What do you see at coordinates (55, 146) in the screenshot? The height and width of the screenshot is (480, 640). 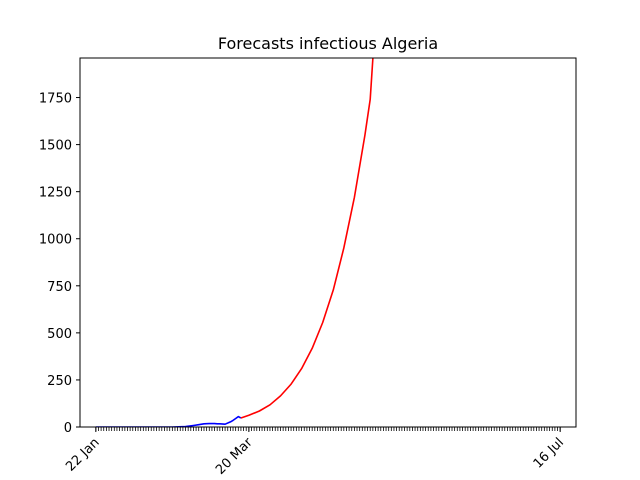 I see `y-tick-label: 1500` at bounding box center [55, 146].